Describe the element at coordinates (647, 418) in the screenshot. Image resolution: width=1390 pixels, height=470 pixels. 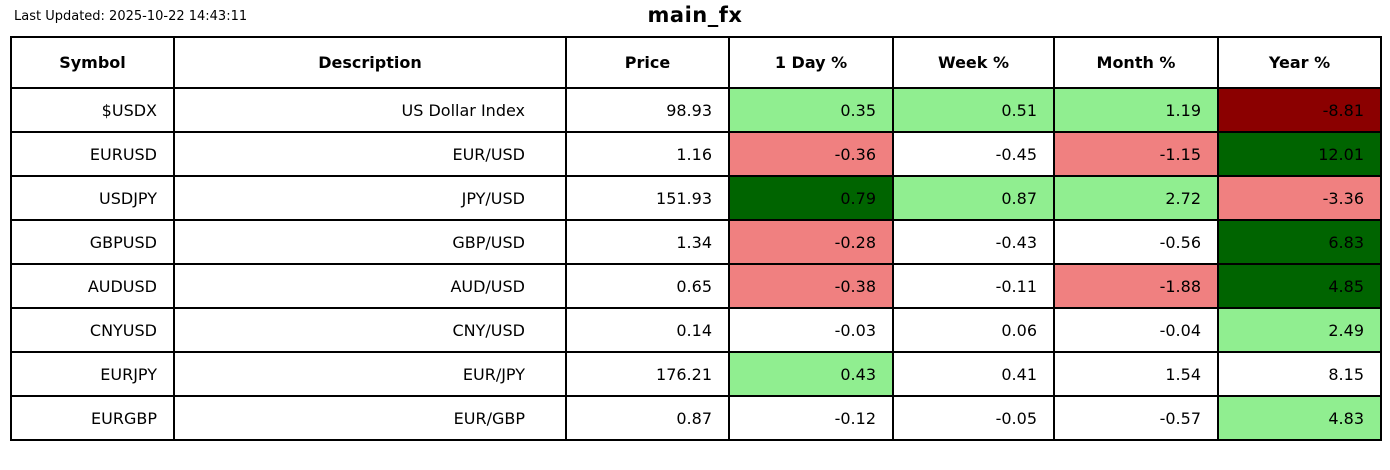
I see `price-cell: 0.87` at that location.